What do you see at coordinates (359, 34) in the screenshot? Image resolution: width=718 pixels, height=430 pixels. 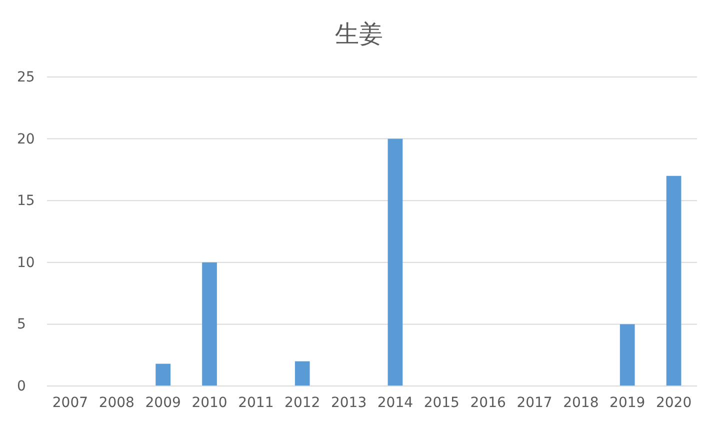 I see `chart-title: 生姜` at bounding box center [359, 34].